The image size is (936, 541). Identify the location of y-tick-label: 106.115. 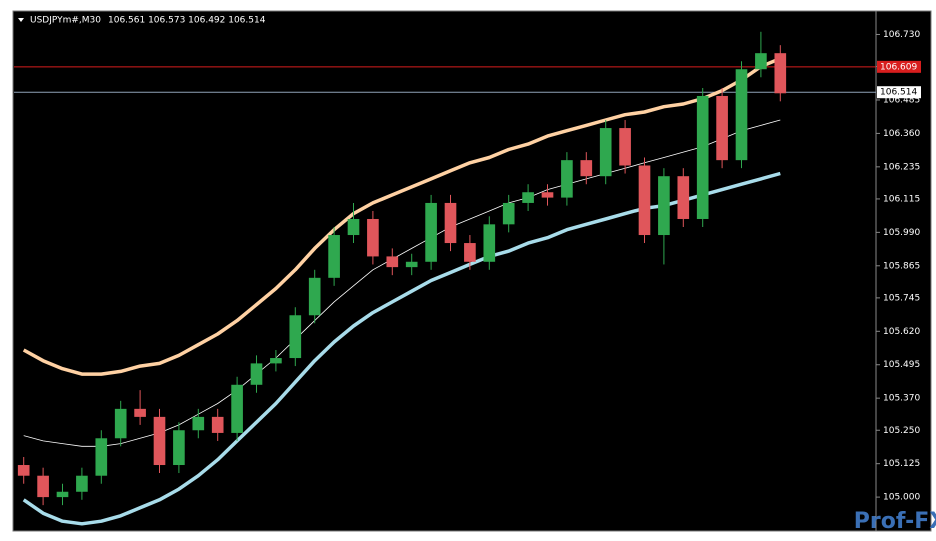
(901, 199).